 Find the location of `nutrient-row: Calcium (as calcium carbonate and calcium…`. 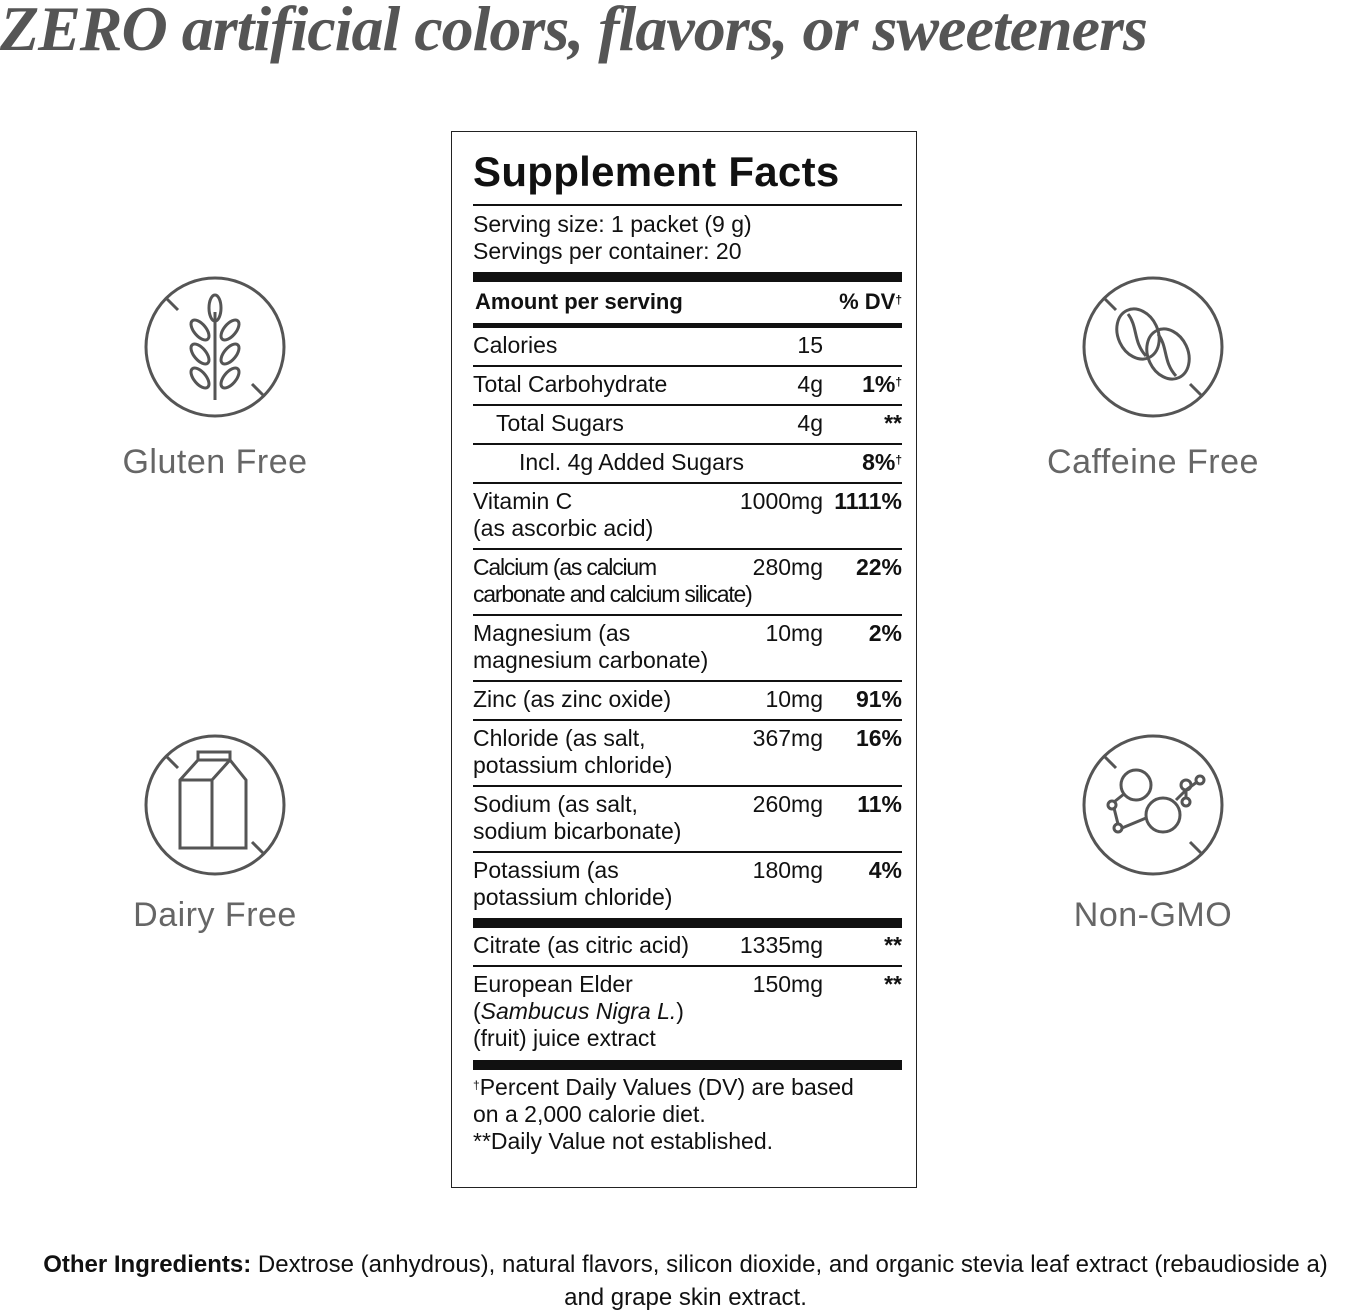

nutrient-row: Calcium (as calcium carbonate and calcium… is located at coordinates (687, 583).